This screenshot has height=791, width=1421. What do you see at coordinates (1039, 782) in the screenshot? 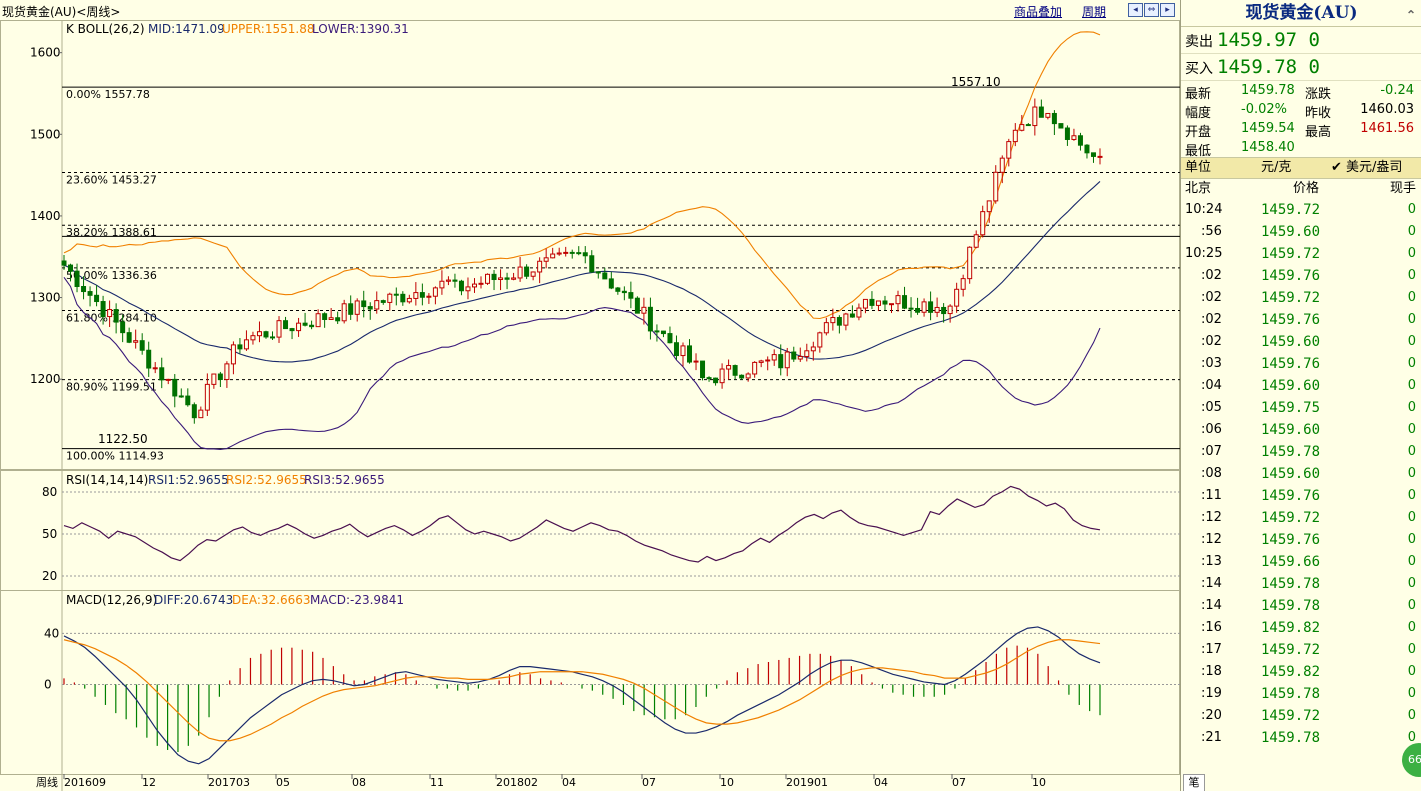
I see `time-tick: 10` at bounding box center [1039, 782].